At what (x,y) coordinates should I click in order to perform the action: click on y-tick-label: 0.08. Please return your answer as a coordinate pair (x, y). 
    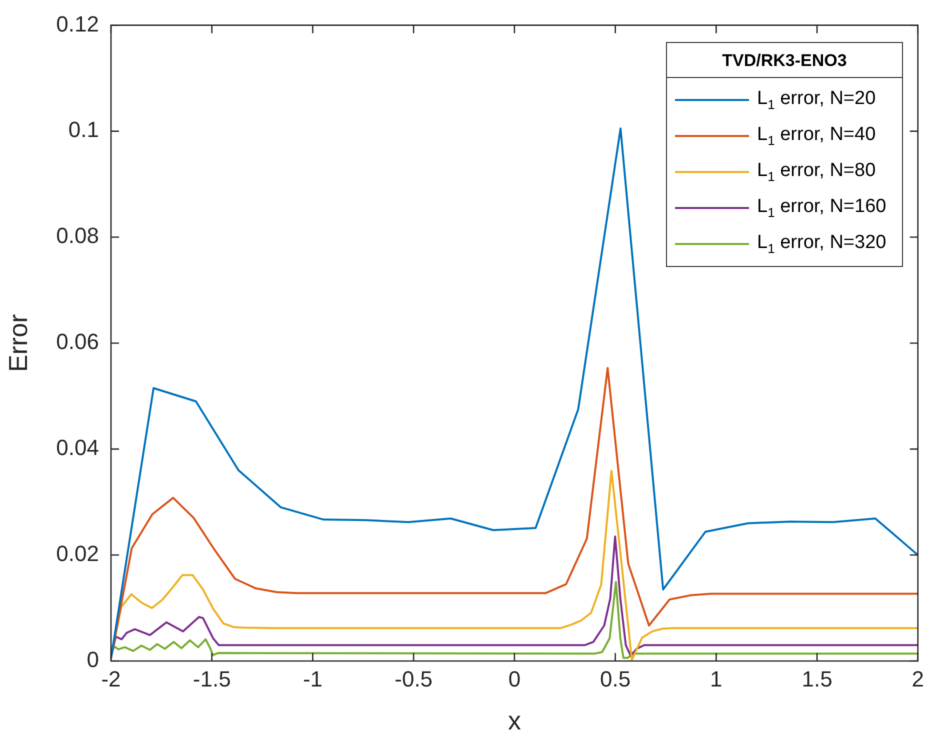
    Looking at the image, I should click on (77, 235).